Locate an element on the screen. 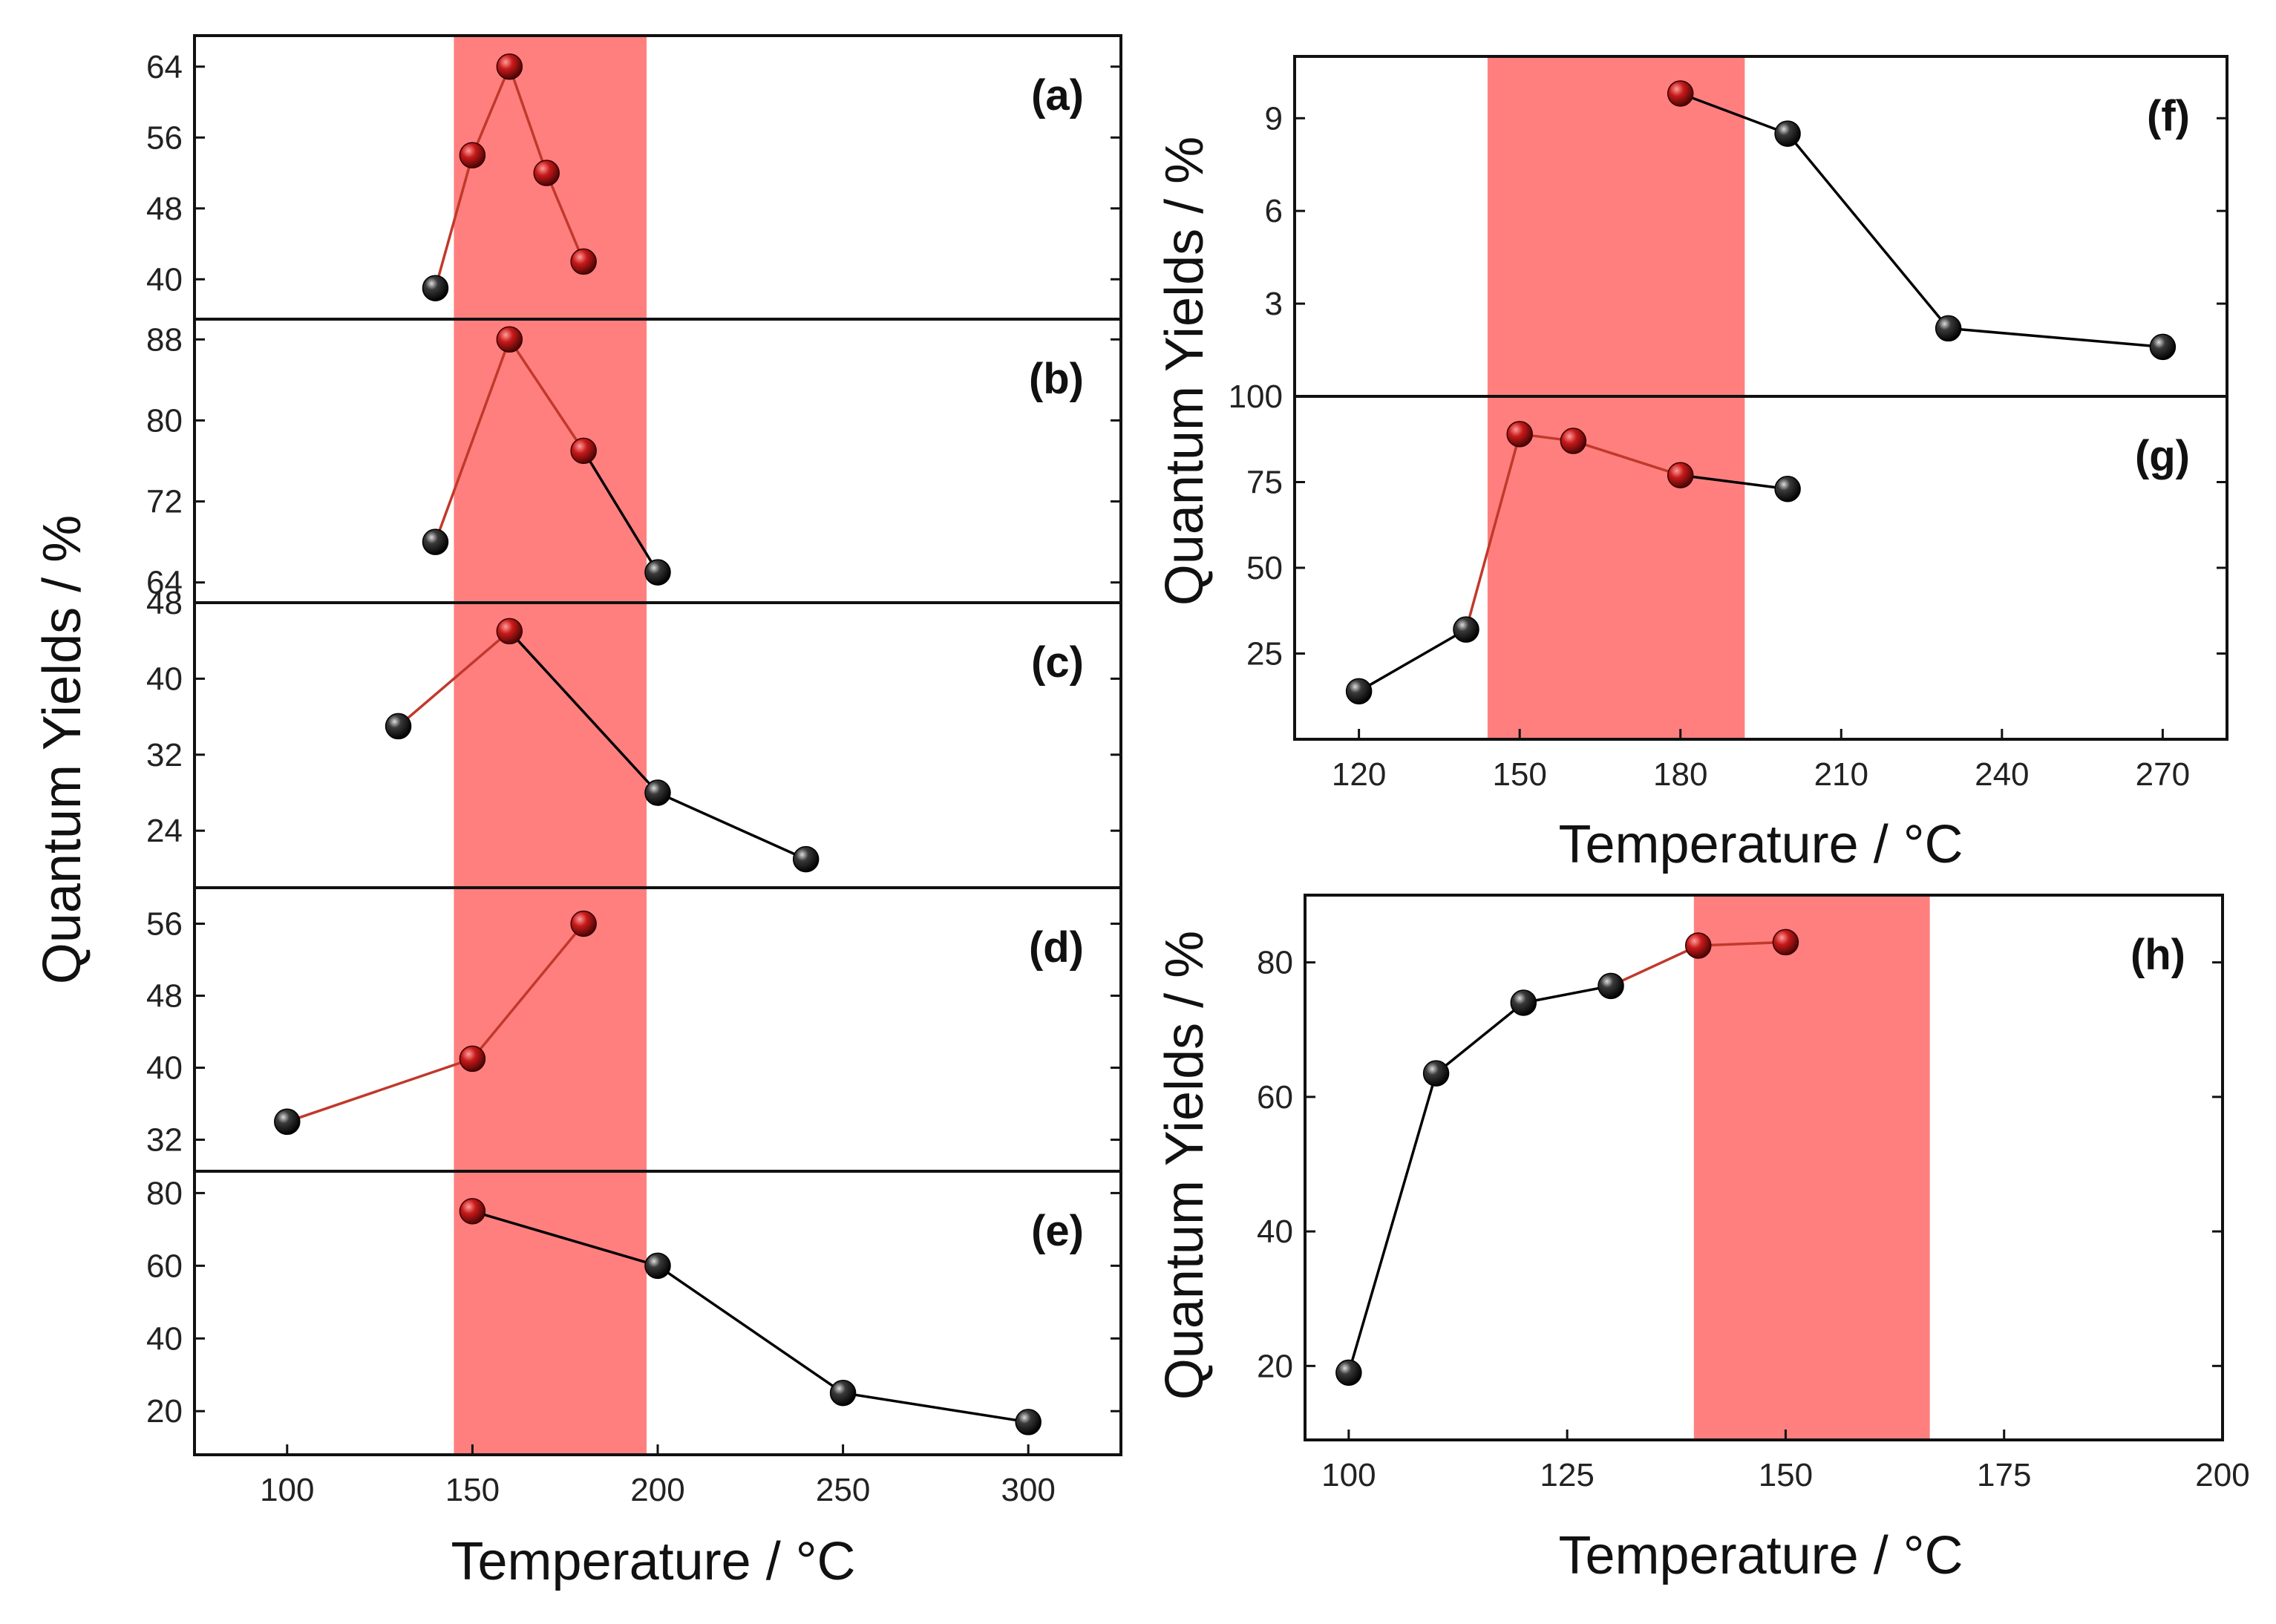 Image resolution: width=2276 pixels, height=1624 pixels. plot-frame-a is located at coordinates (657, 178).